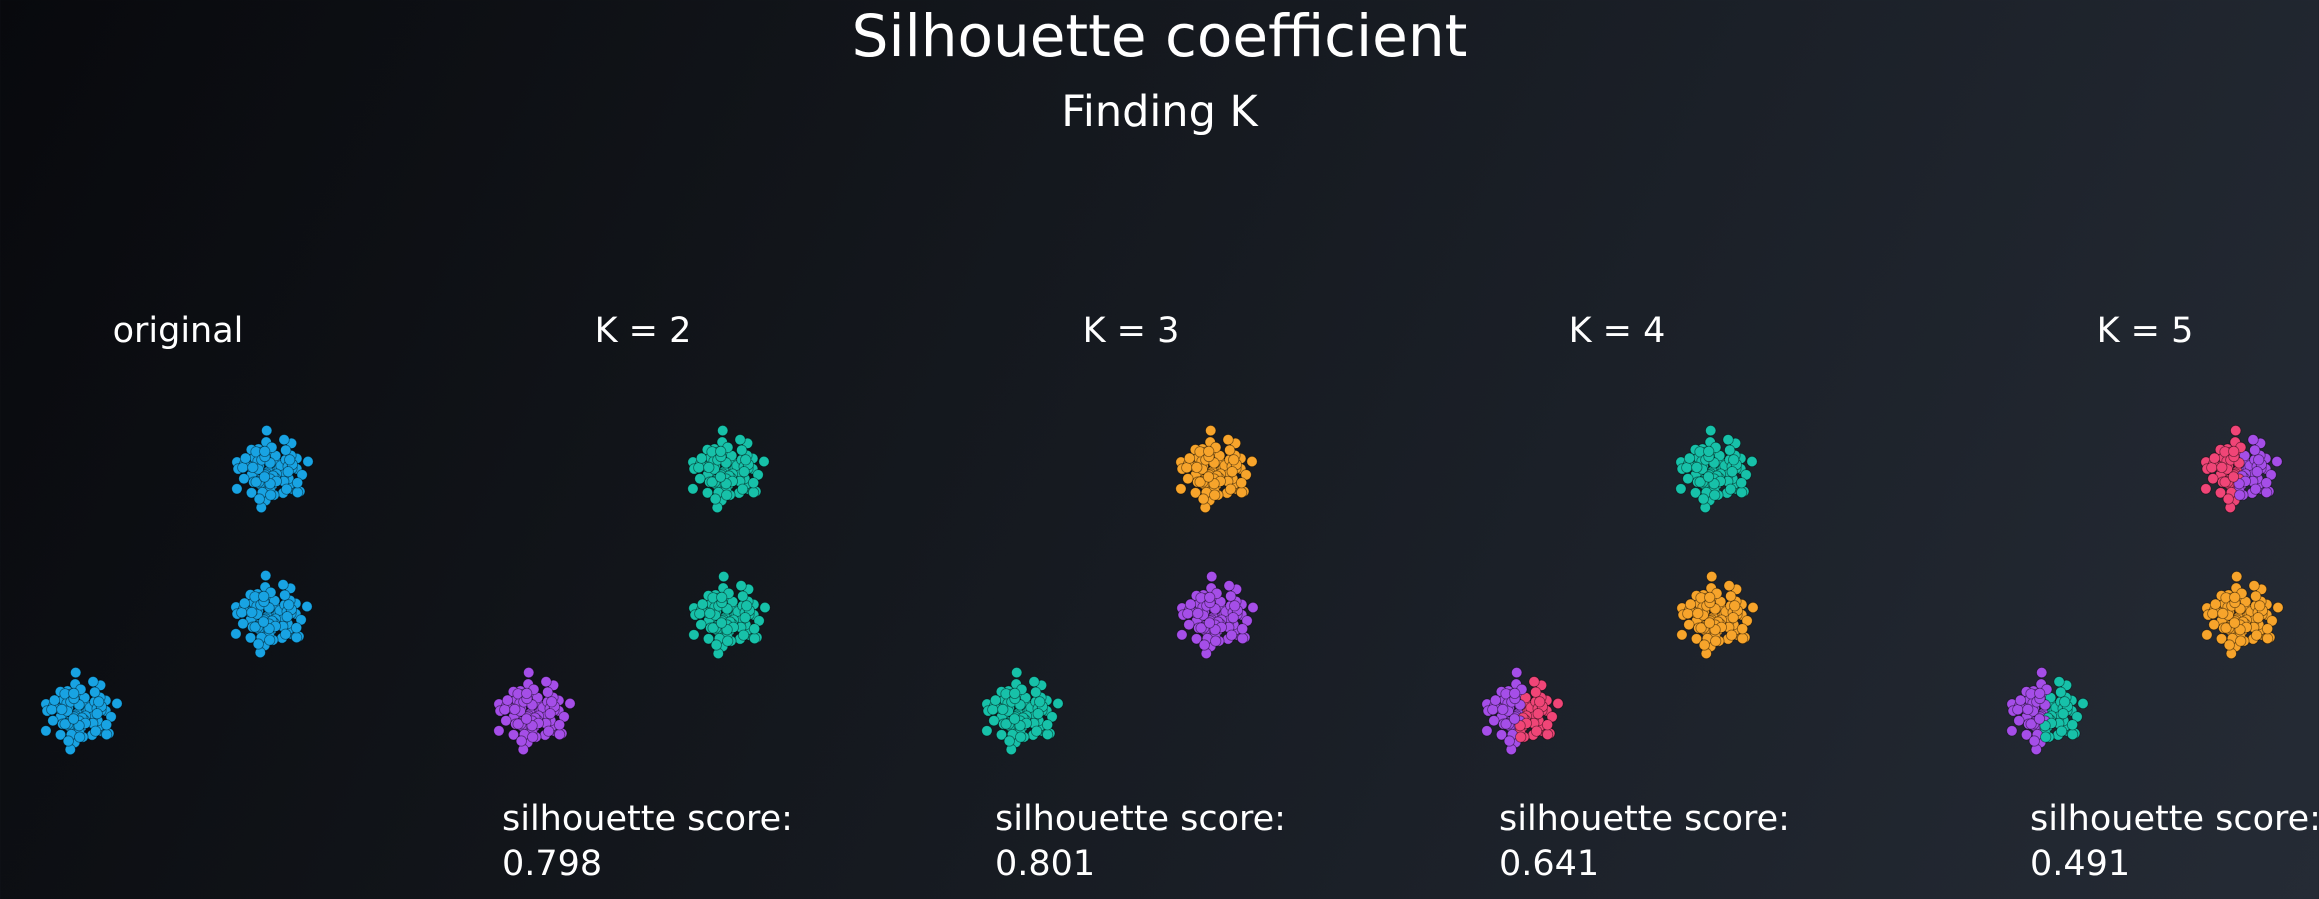  Describe the element at coordinates (1140, 819) in the screenshot. I see `score-label: silhouette score:` at that location.